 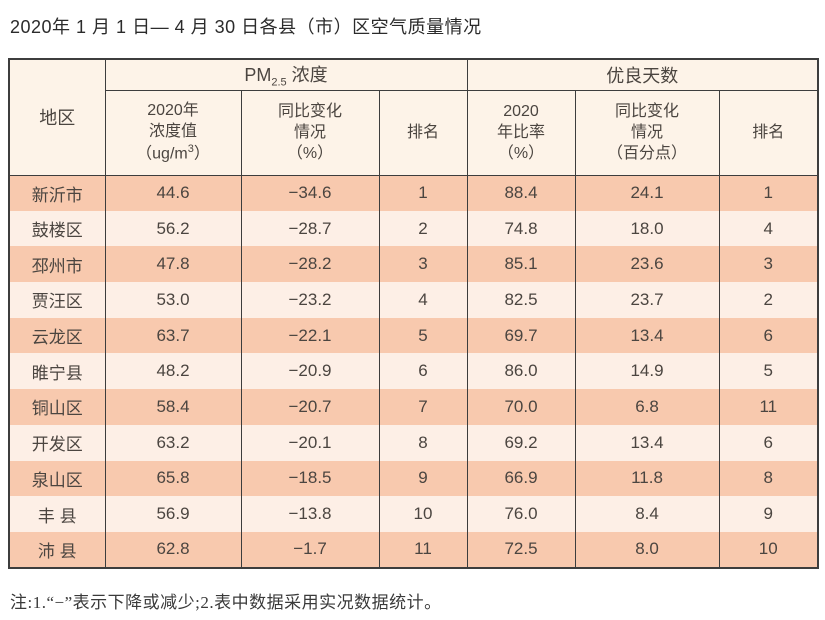 I want to click on header-line: （ug/m3）, so click(x=173, y=153).